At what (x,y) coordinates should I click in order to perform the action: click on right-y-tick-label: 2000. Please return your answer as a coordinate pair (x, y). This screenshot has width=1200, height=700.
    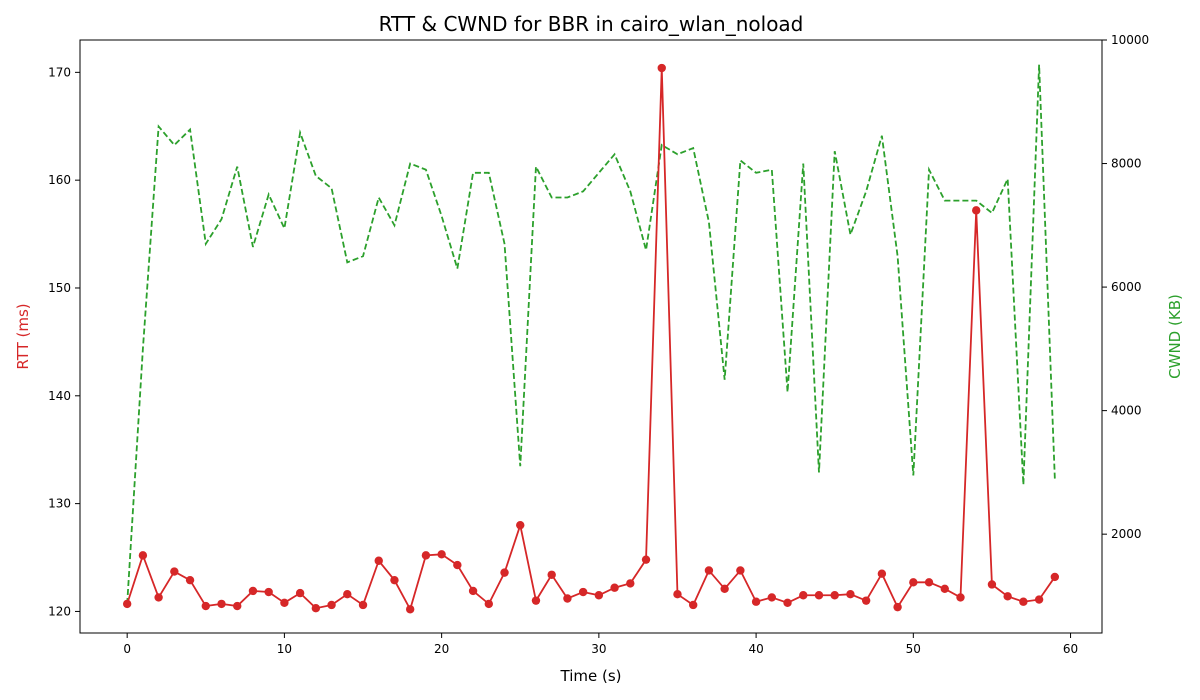
    Looking at the image, I should click on (1126, 534).